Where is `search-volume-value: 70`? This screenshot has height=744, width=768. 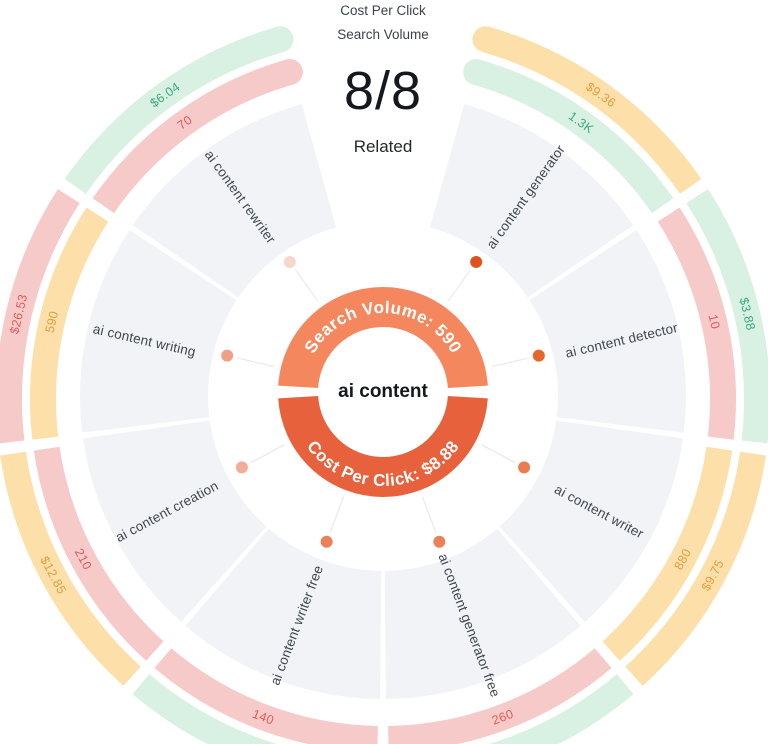 search-volume-value: 70 is located at coordinates (185, 123).